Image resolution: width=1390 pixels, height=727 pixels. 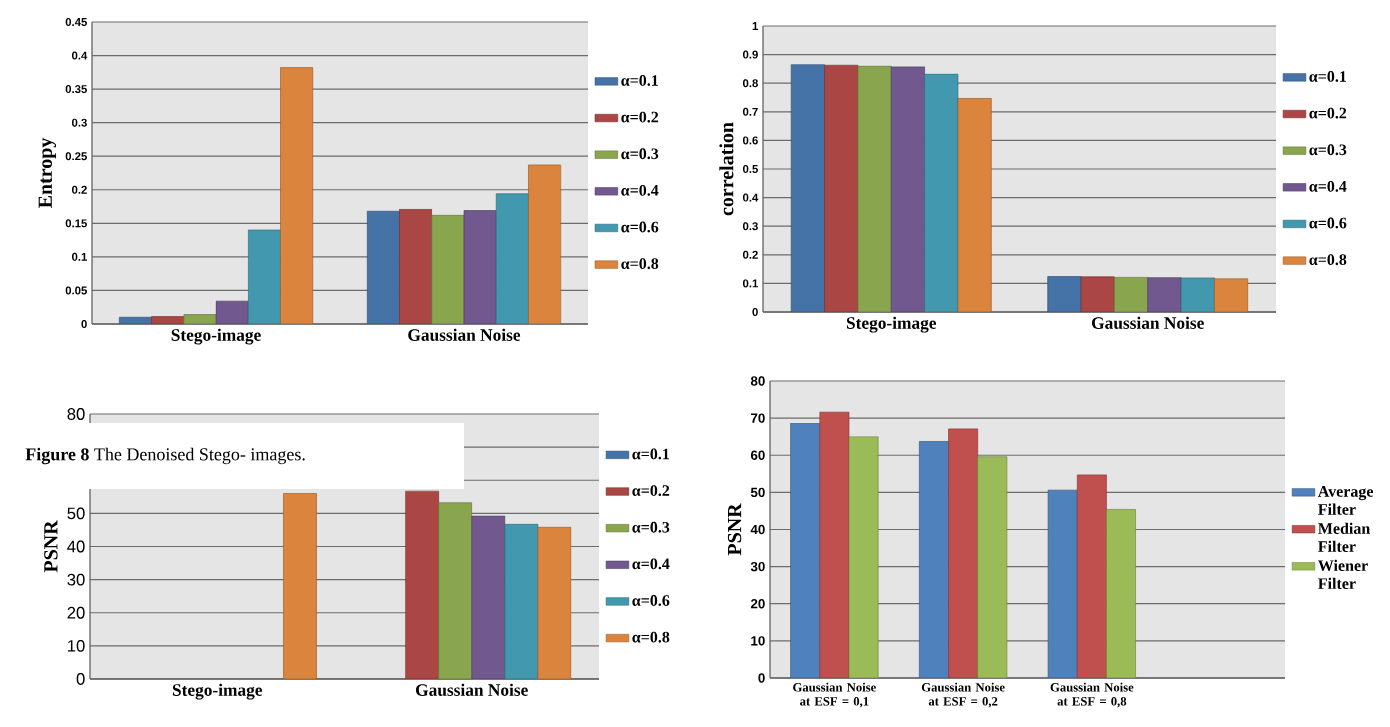 What do you see at coordinates (750, 111) in the screenshot?
I see `y-tick-label: 0.7` at bounding box center [750, 111].